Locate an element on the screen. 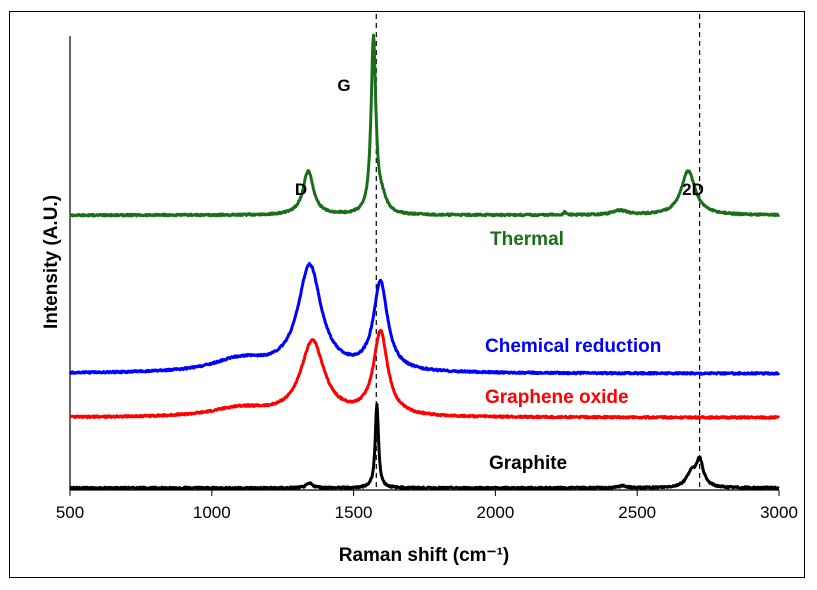  x-tick-label: 1500 is located at coordinates (354, 512).